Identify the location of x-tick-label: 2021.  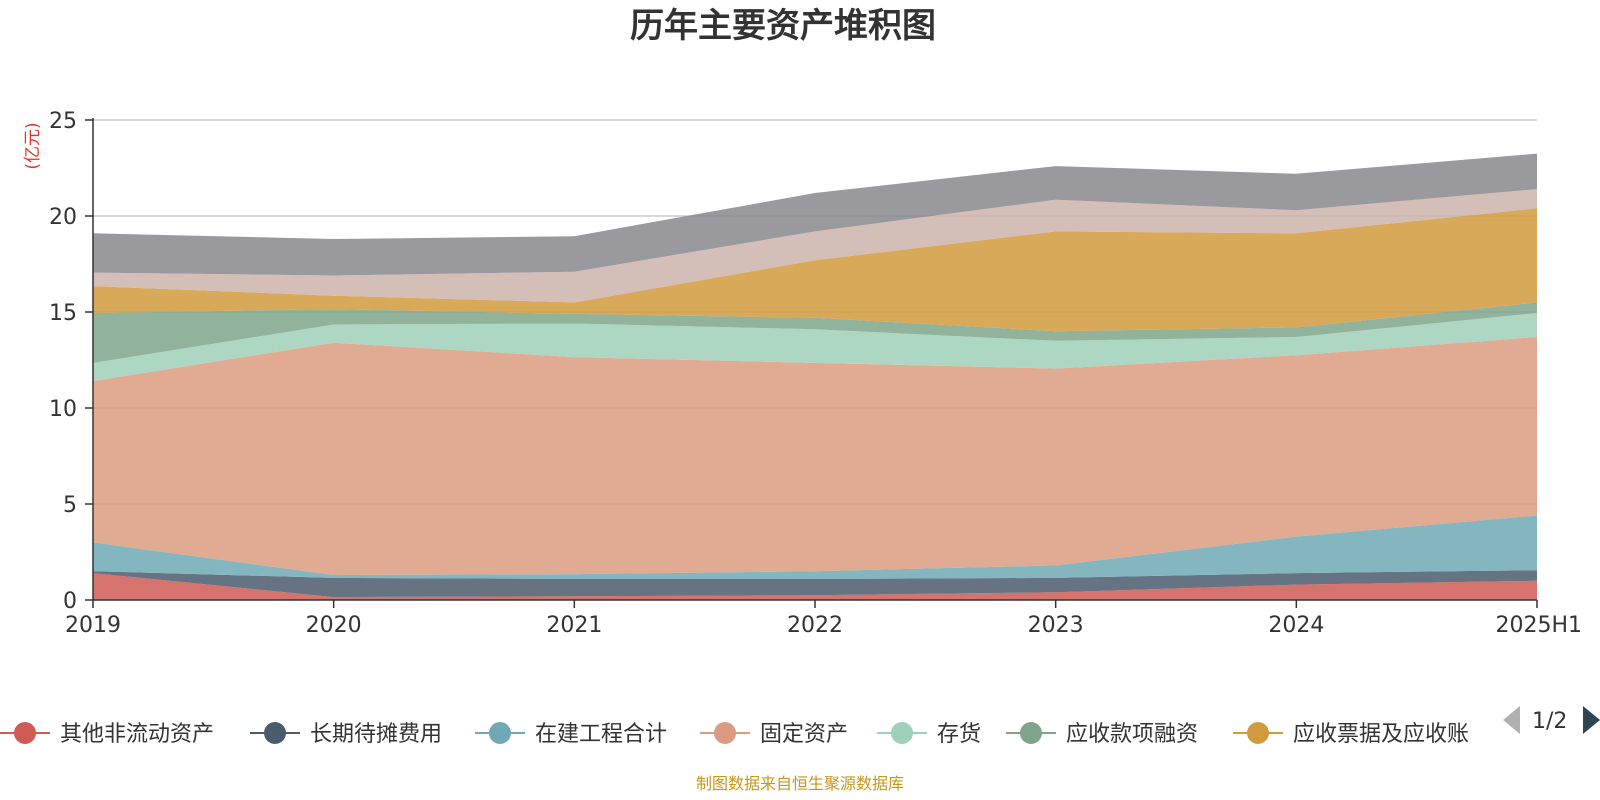
(574, 625).